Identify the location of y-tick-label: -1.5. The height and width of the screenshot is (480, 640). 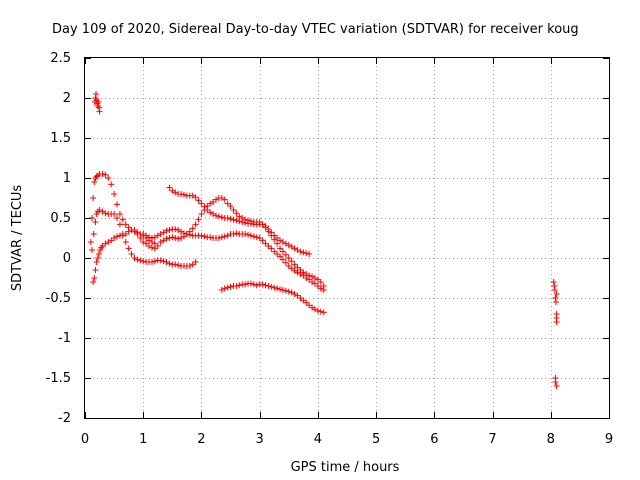
(58, 378).